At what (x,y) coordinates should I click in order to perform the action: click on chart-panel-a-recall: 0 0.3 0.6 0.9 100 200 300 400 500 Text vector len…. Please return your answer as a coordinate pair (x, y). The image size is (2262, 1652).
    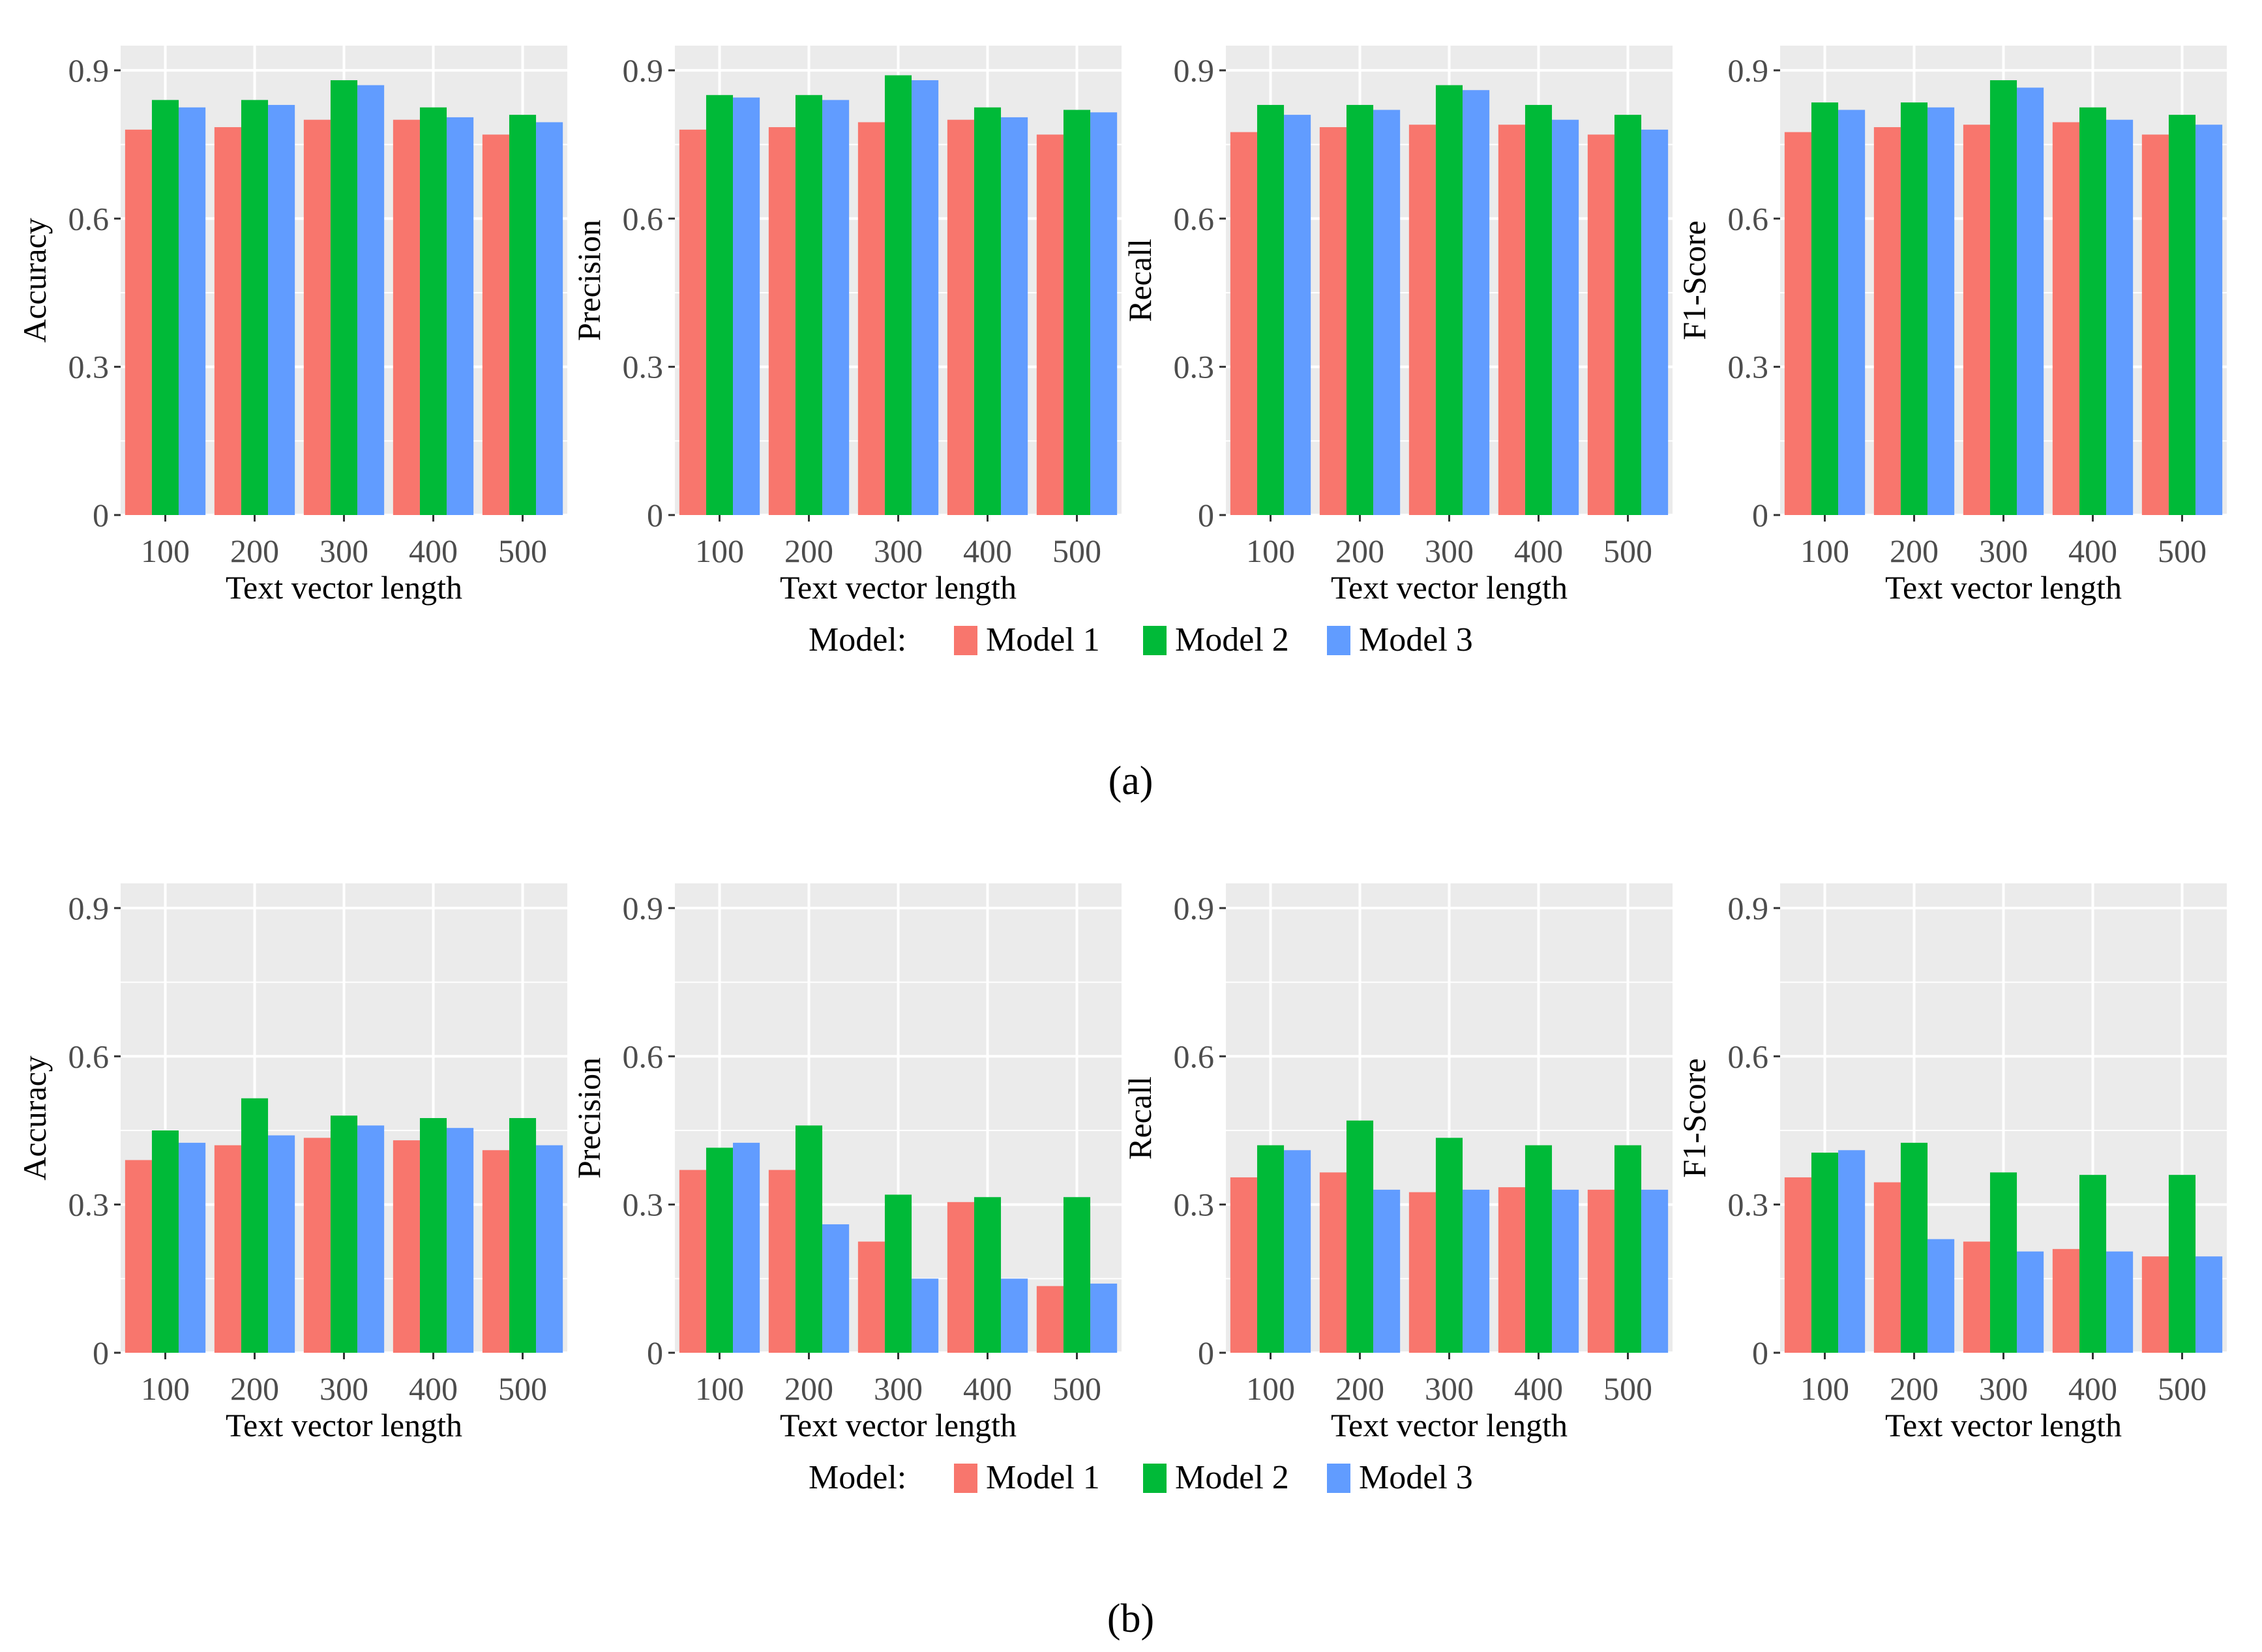
    Looking at the image, I should click on (1397, 326).